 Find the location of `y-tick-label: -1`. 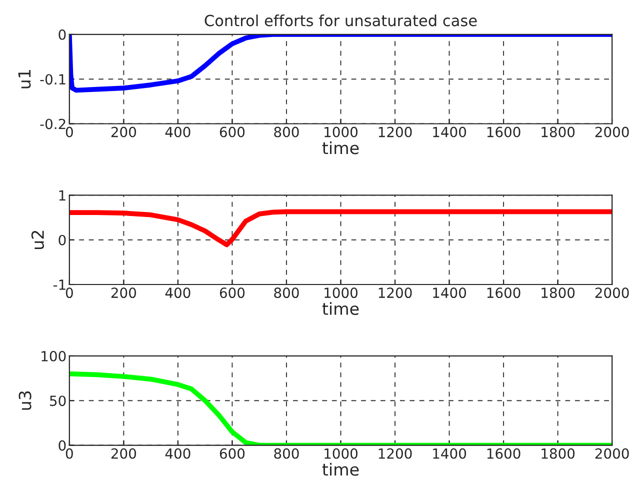

y-tick-label: -1 is located at coordinates (59, 285).